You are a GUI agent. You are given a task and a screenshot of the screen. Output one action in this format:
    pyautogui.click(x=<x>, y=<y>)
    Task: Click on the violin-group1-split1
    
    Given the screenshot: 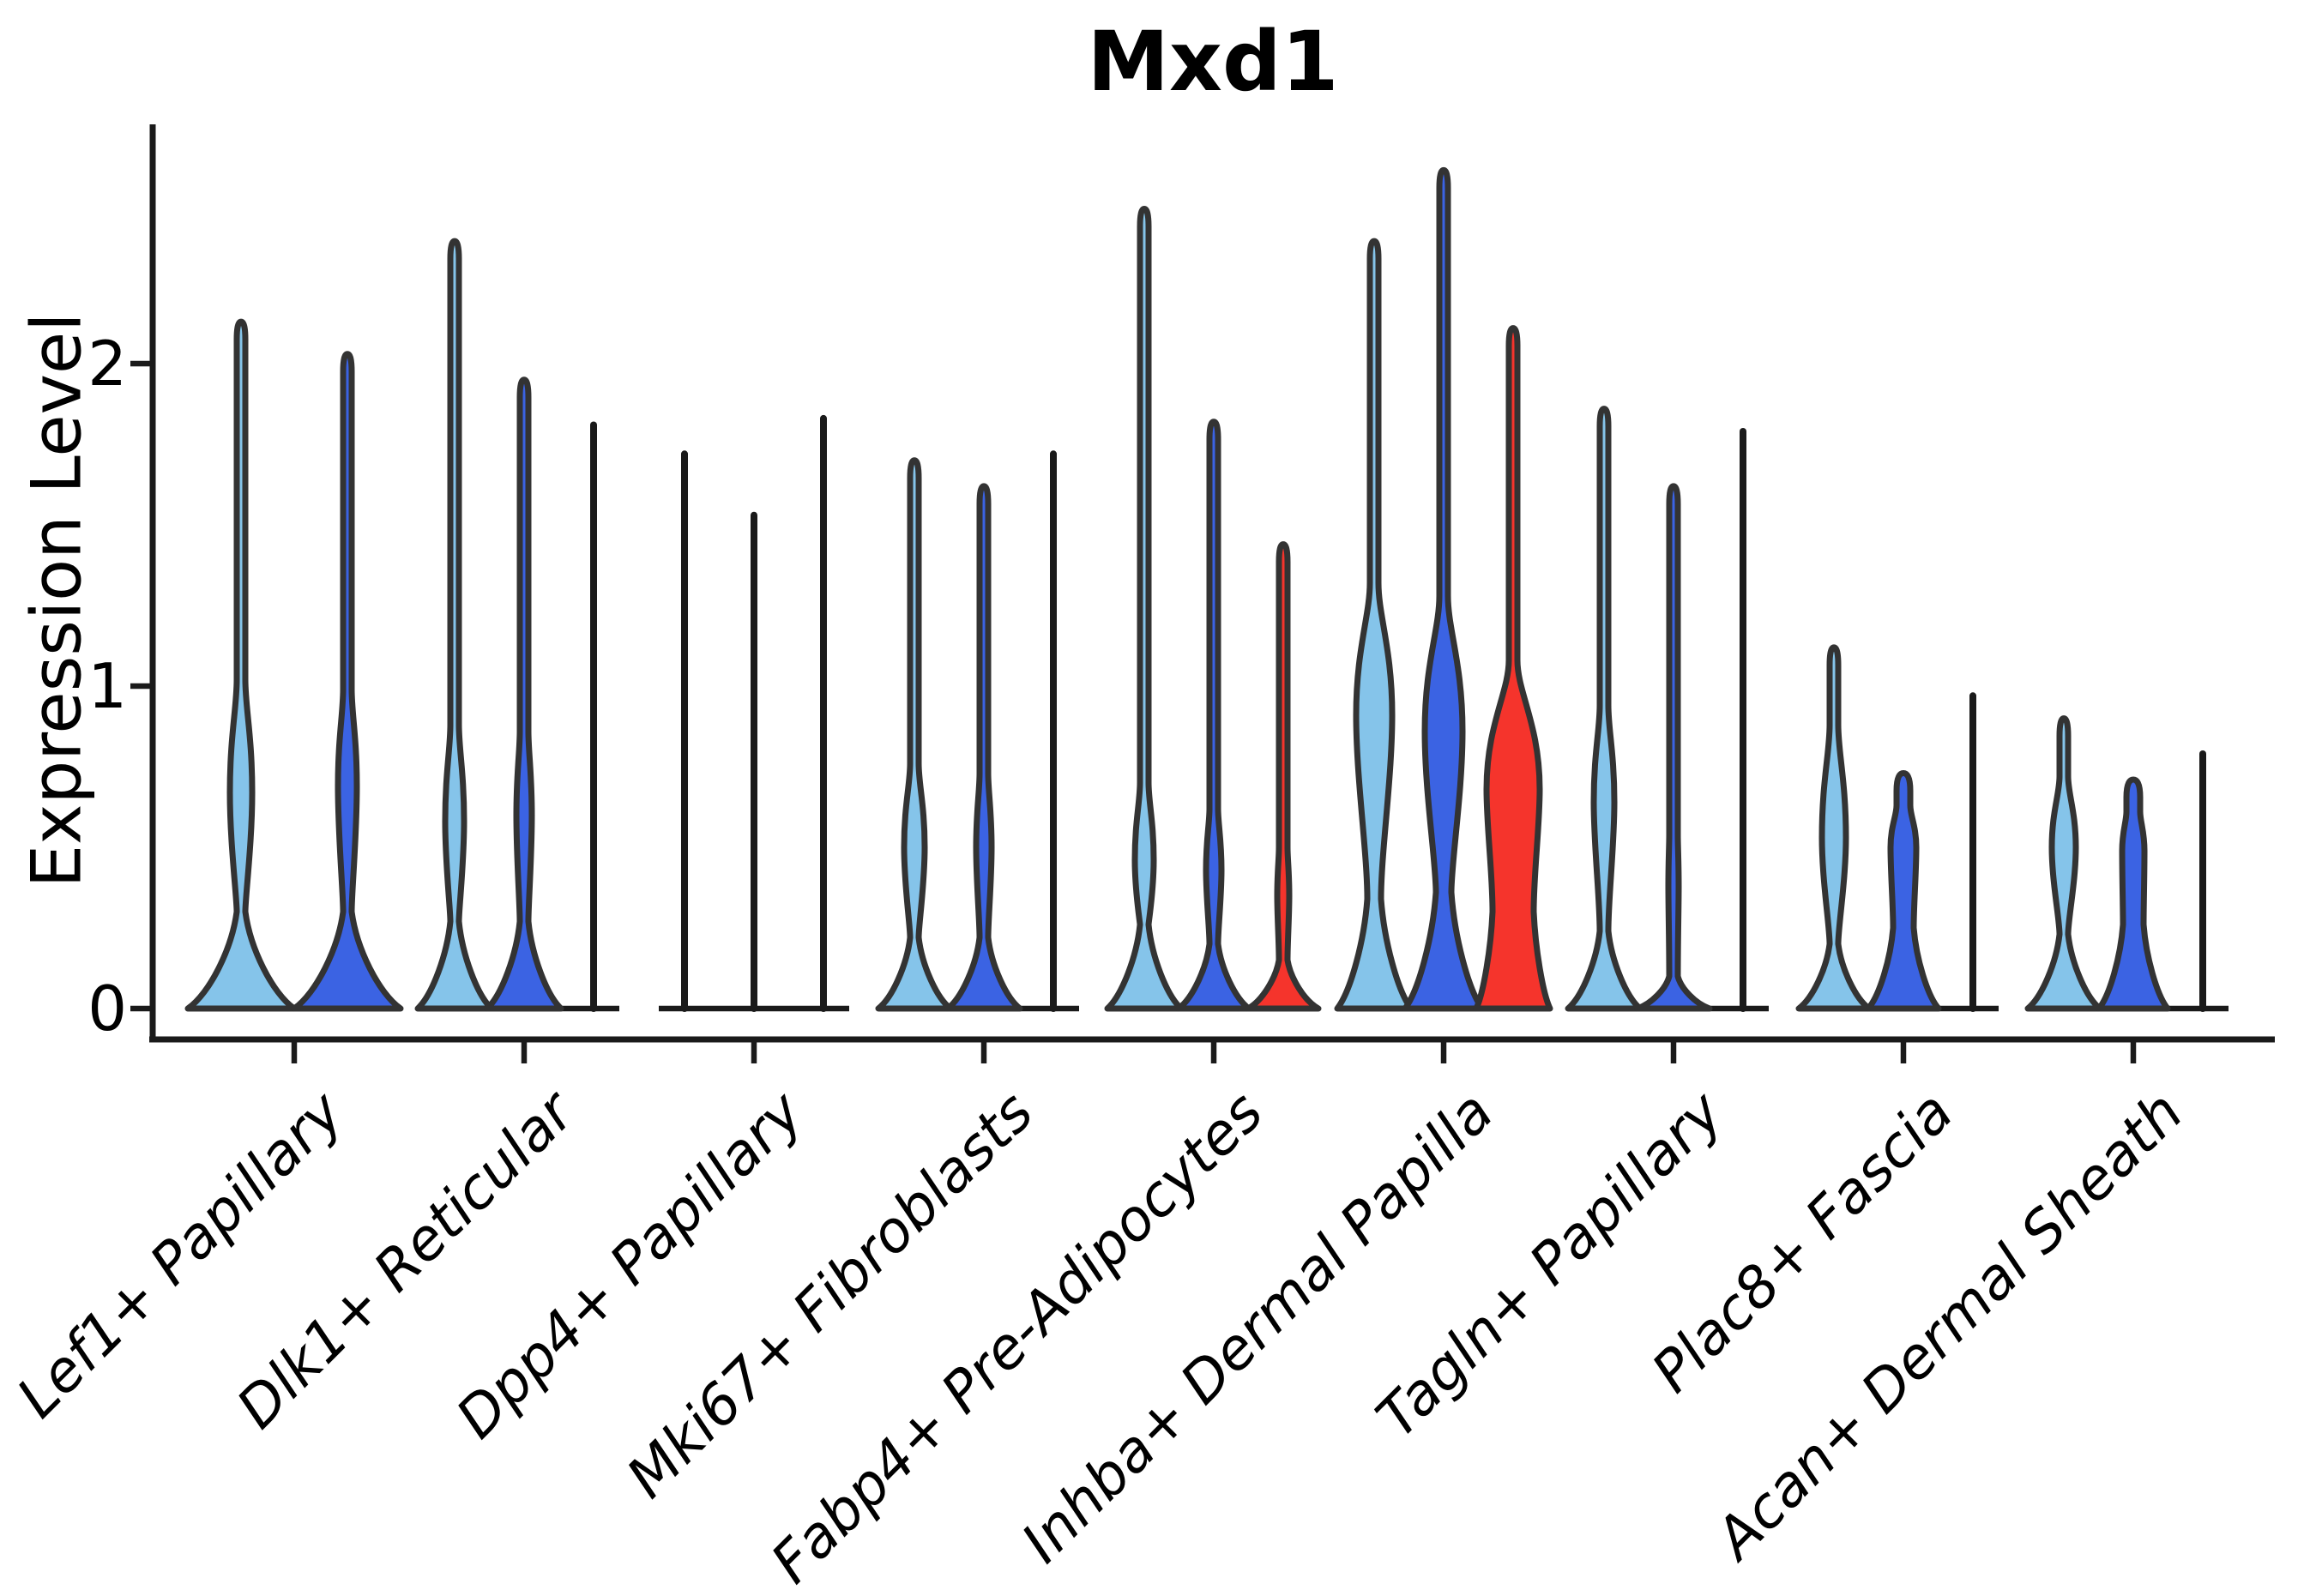 What is the action you would take?
    pyautogui.click(x=241, y=665)
    